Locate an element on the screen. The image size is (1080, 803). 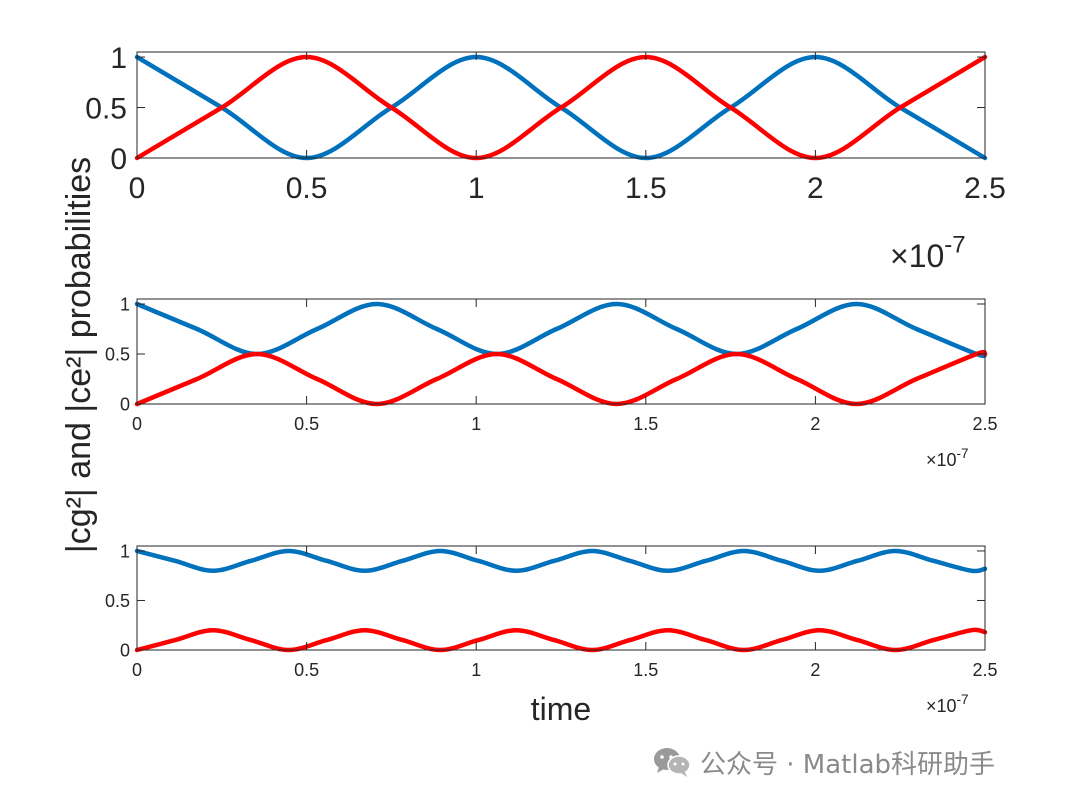
subplot-3-y-tick-label: 1 is located at coordinates (125, 551).